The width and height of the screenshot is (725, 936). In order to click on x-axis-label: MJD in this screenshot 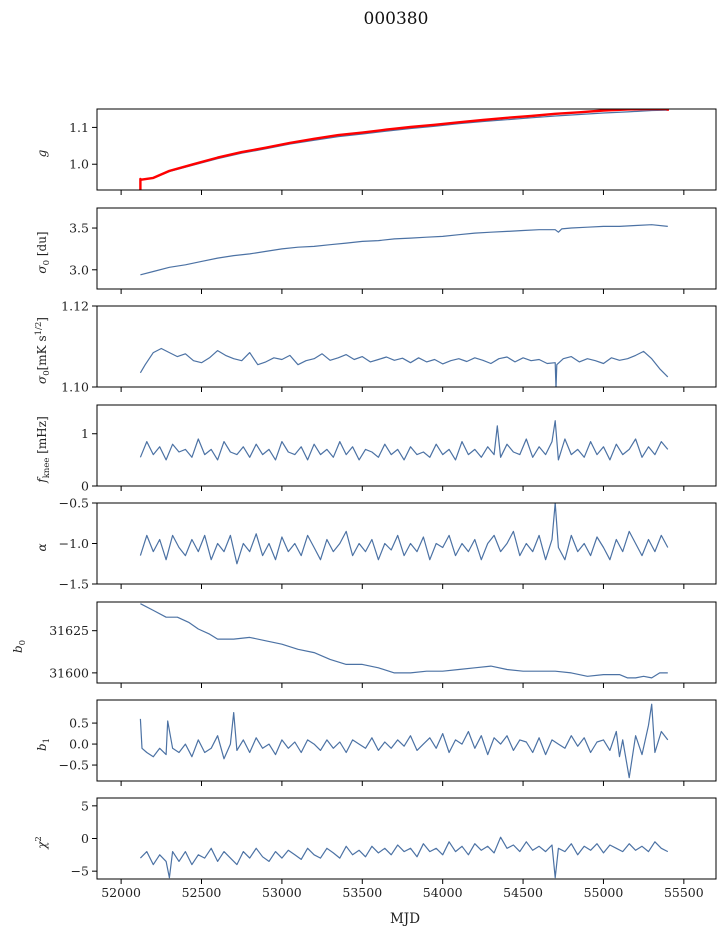, I will do `click(405, 919)`.